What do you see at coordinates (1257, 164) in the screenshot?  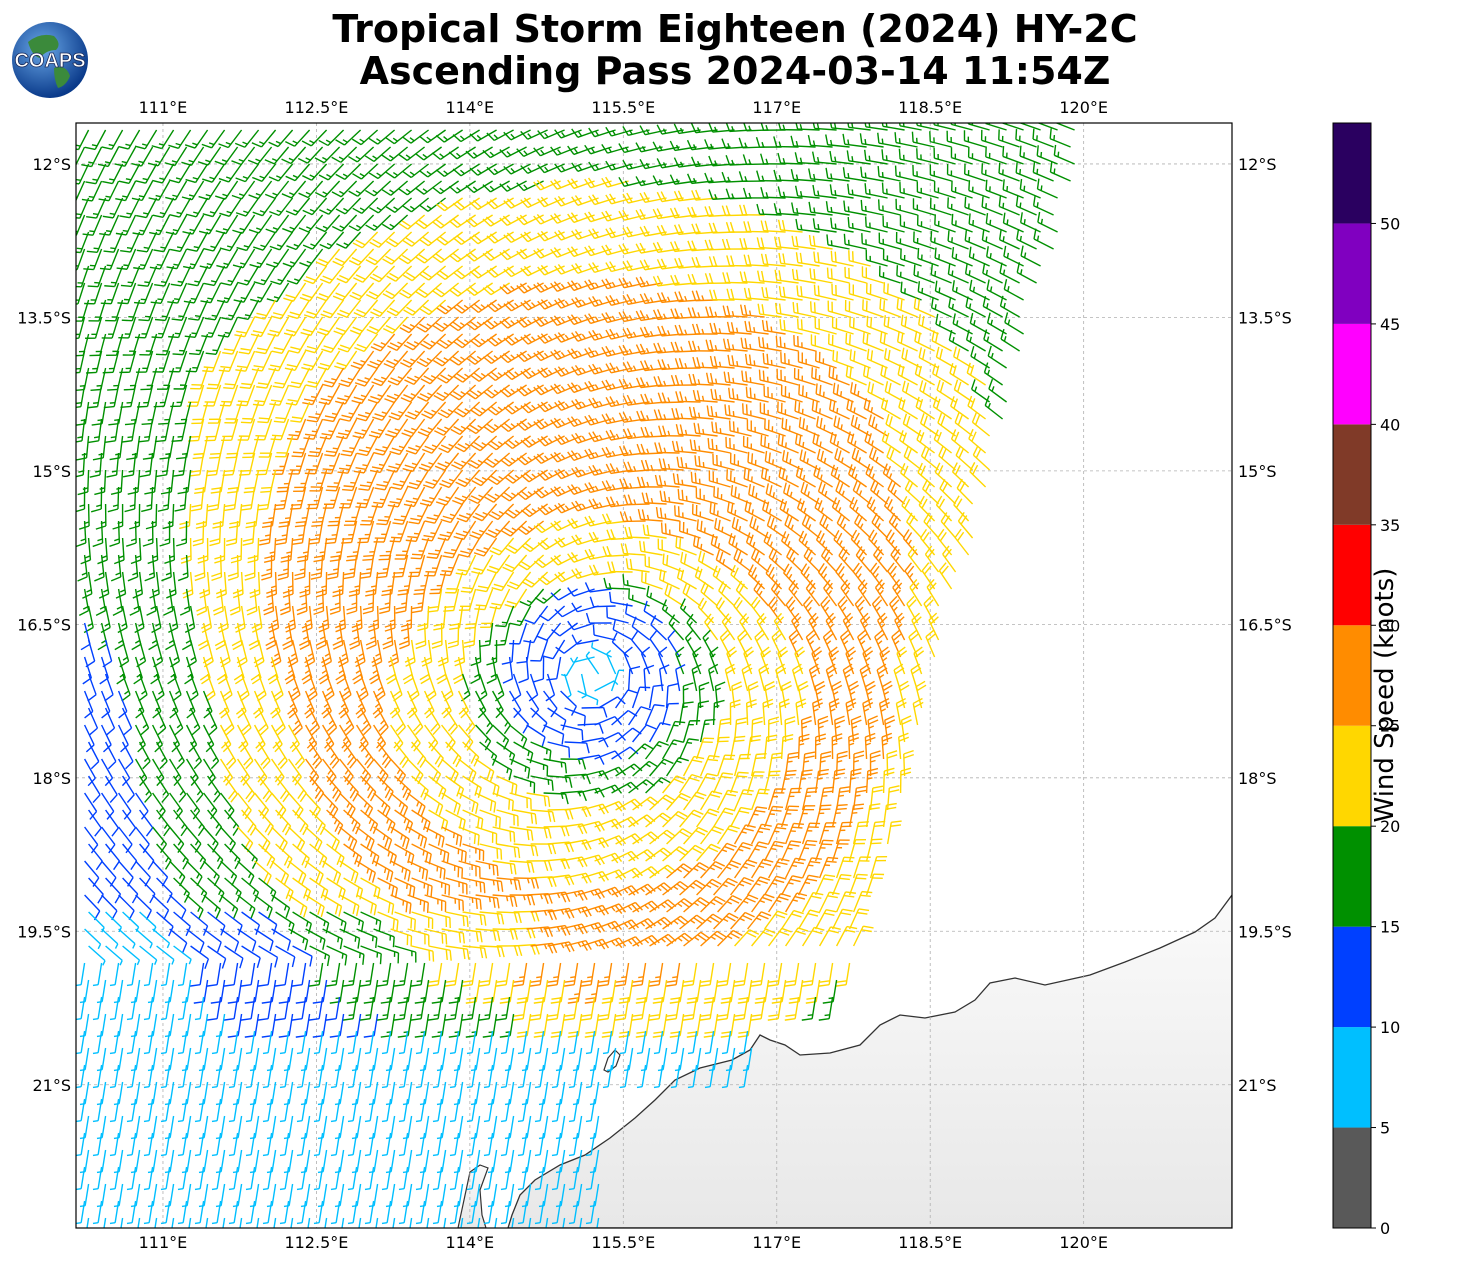 I see `lat-tick-right: 12°S` at bounding box center [1257, 164].